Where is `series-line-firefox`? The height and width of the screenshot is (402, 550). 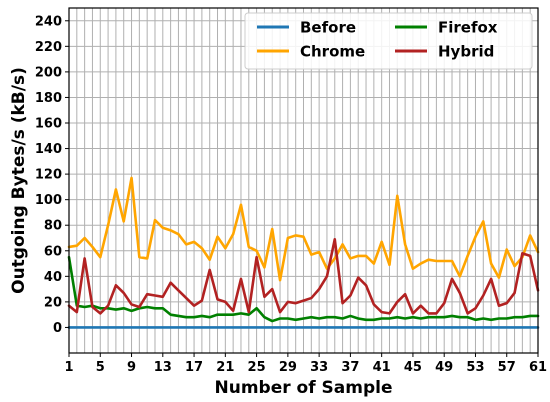
series-line-firefox is located at coordinates (303, 289).